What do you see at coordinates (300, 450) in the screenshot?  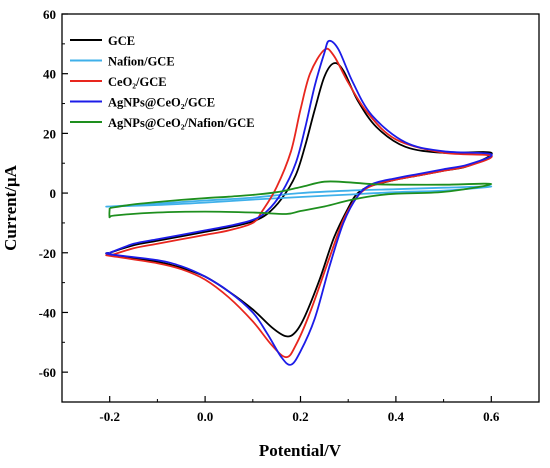 I see `x-axis-label: Potential/V` at bounding box center [300, 450].